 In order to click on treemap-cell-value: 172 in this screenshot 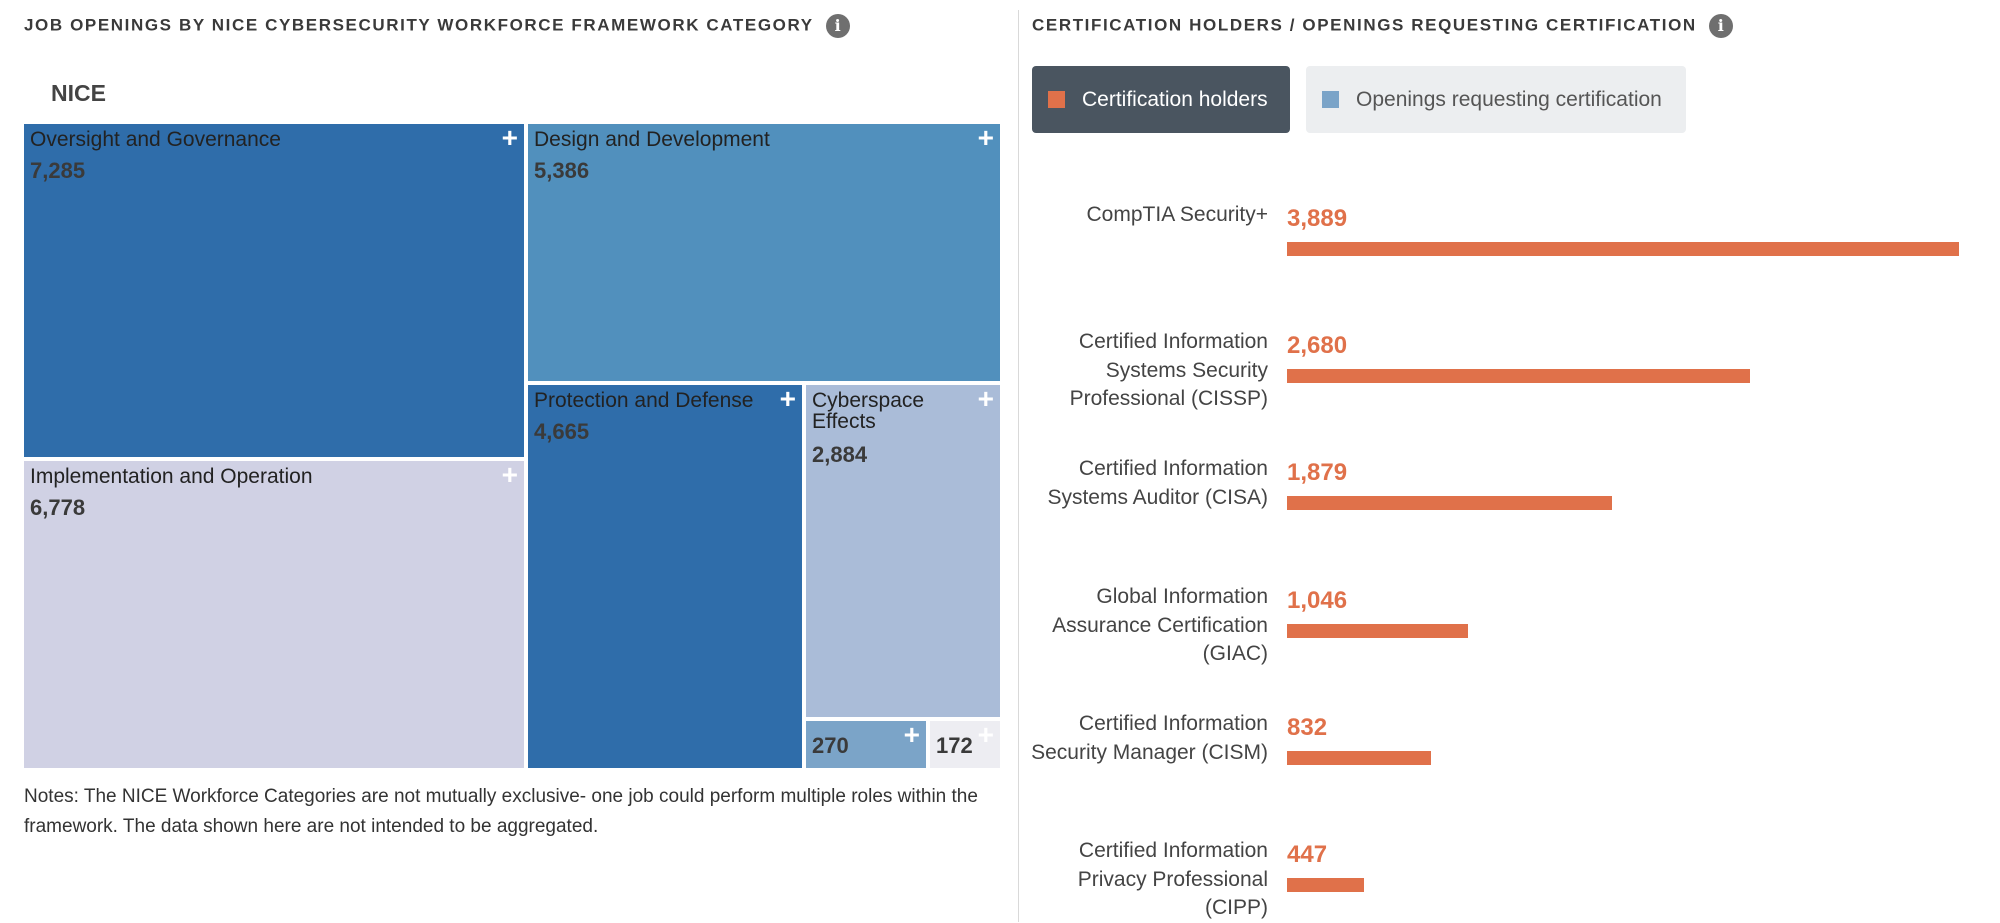, I will do `click(954, 745)`.